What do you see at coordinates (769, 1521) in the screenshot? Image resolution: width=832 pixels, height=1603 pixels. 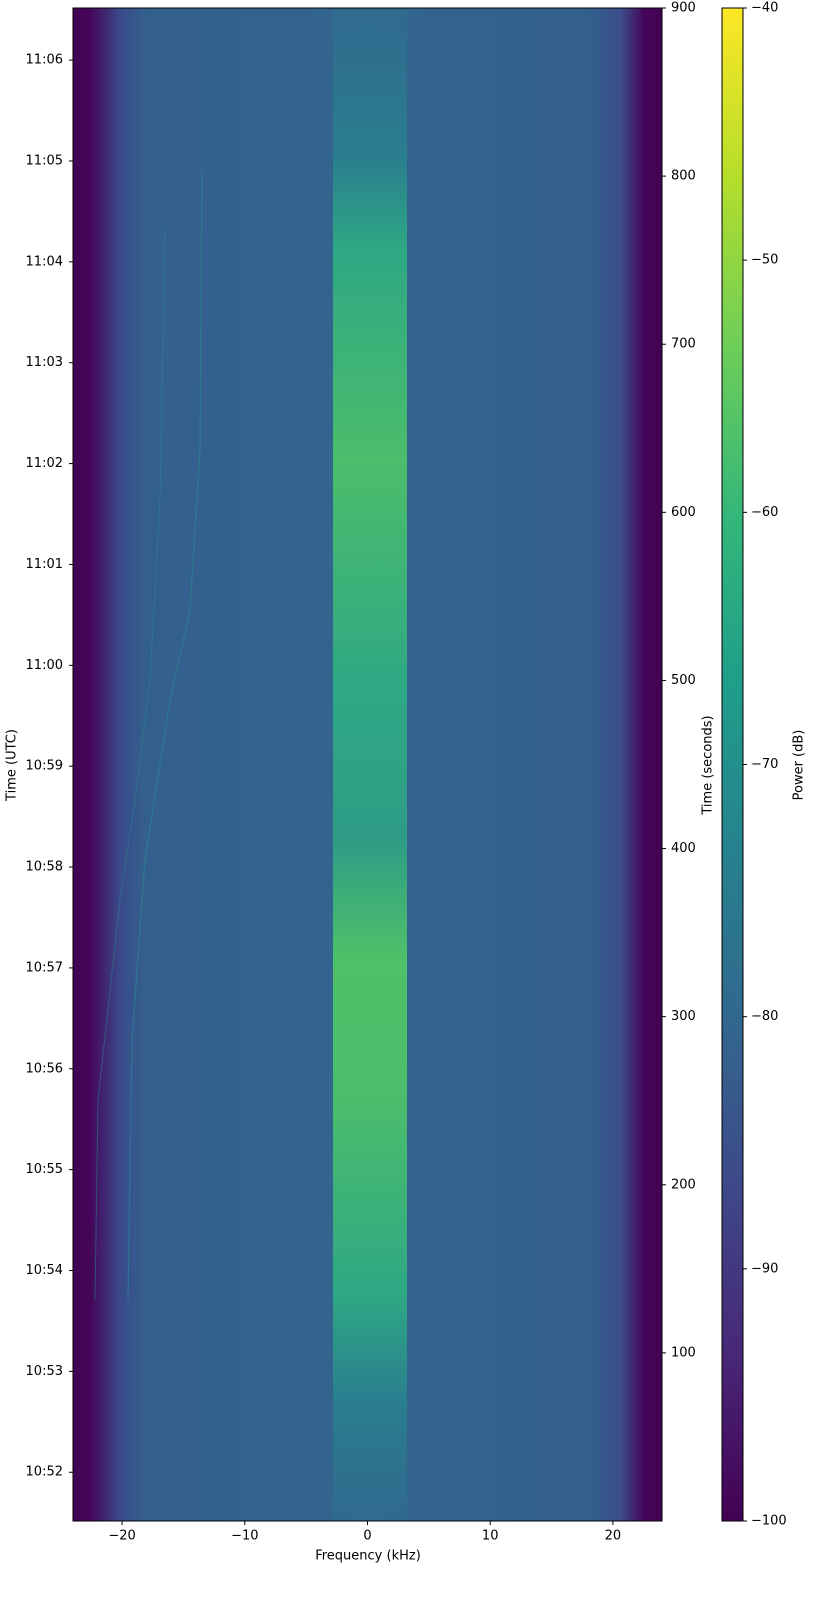 I see `colorbar-tick-label: −100` at bounding box center [769, 1521].